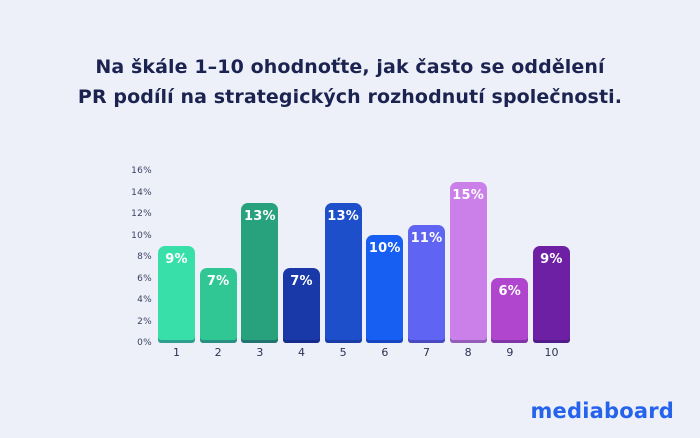 Image resolution: width=700 pixels, height=438 pixels. What do you see at coordinates (141, 235) in the screenshot?
I see `y-axis-tick-label: 10%` at bounding box center [141, 235].